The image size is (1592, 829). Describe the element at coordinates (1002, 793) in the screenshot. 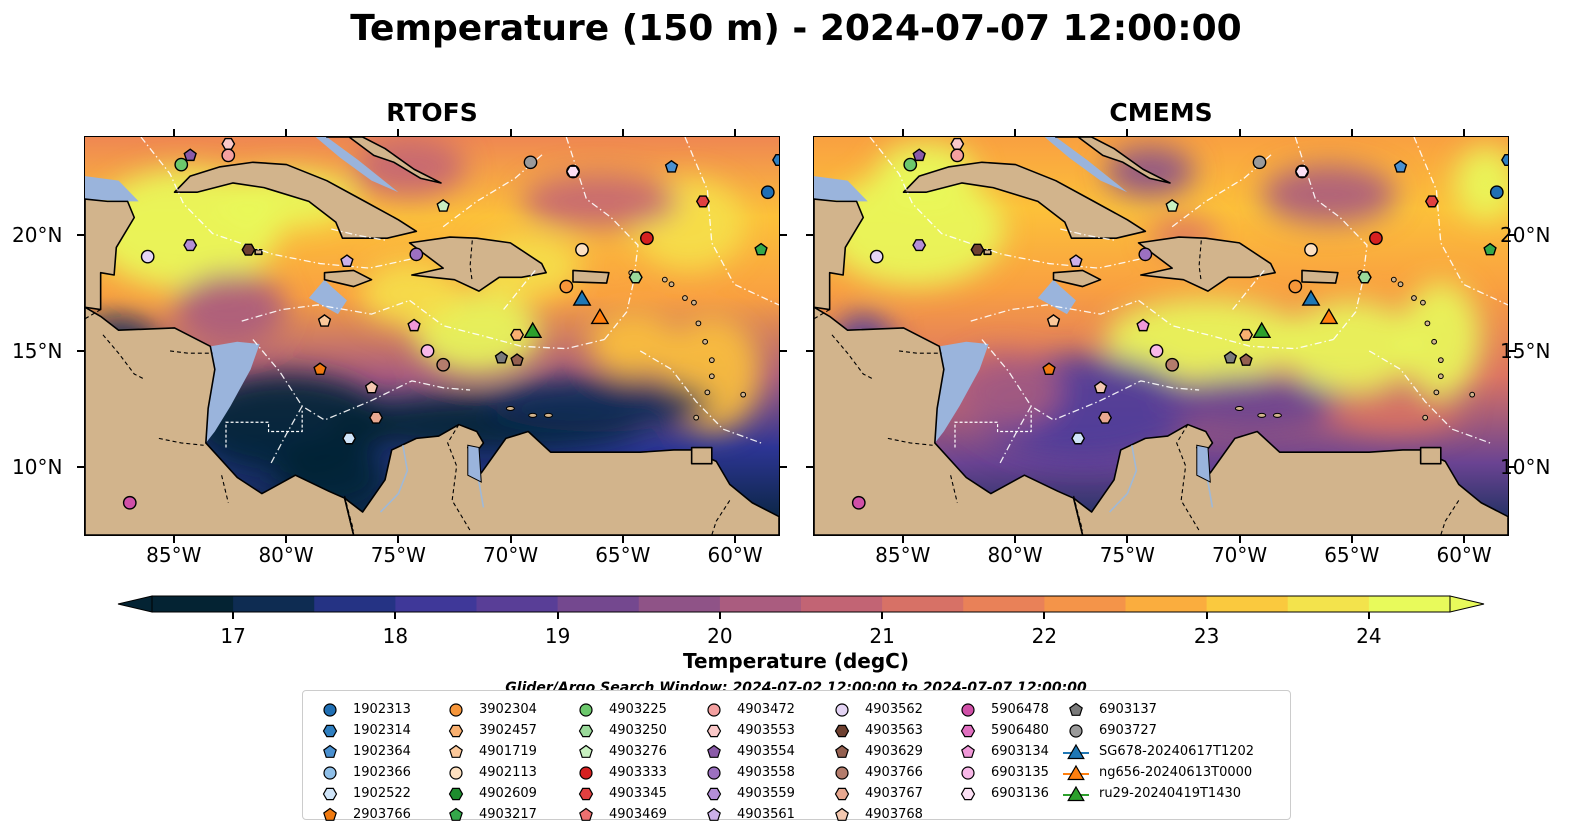

I see `legend-item-6903136: 6903136` at that location.